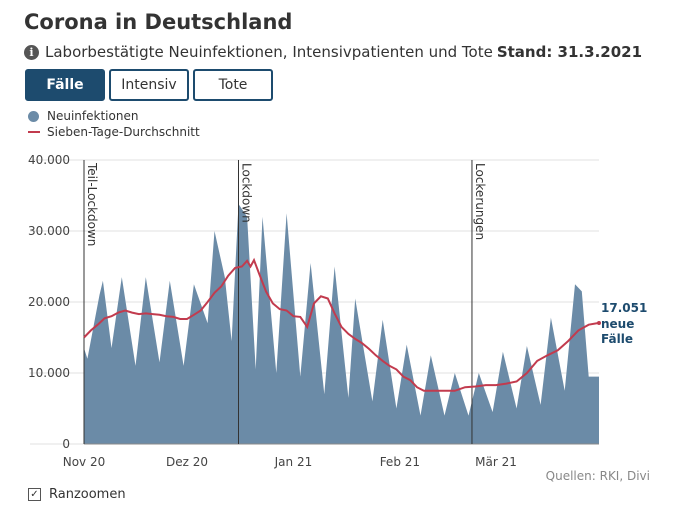  What do you see at coordinates (49, 160) in the screenshot?
I see `y-tick-label: 40.000` at bounding box center [49, 160].